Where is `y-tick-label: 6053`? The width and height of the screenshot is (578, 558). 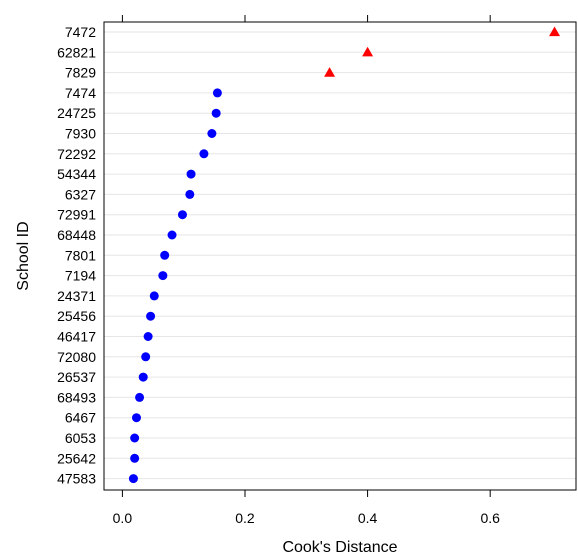
y-tick-label: 6053 is located at coordinates (80, 438).